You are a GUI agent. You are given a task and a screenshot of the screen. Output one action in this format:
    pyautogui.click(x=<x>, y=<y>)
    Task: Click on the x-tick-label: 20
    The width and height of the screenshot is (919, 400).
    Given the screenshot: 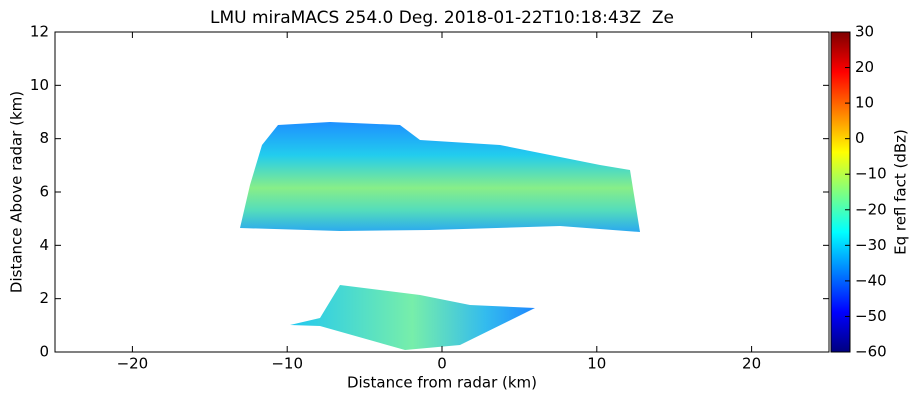 What is the action you would take?
    pyautogui.click(x=751, y=364)
    